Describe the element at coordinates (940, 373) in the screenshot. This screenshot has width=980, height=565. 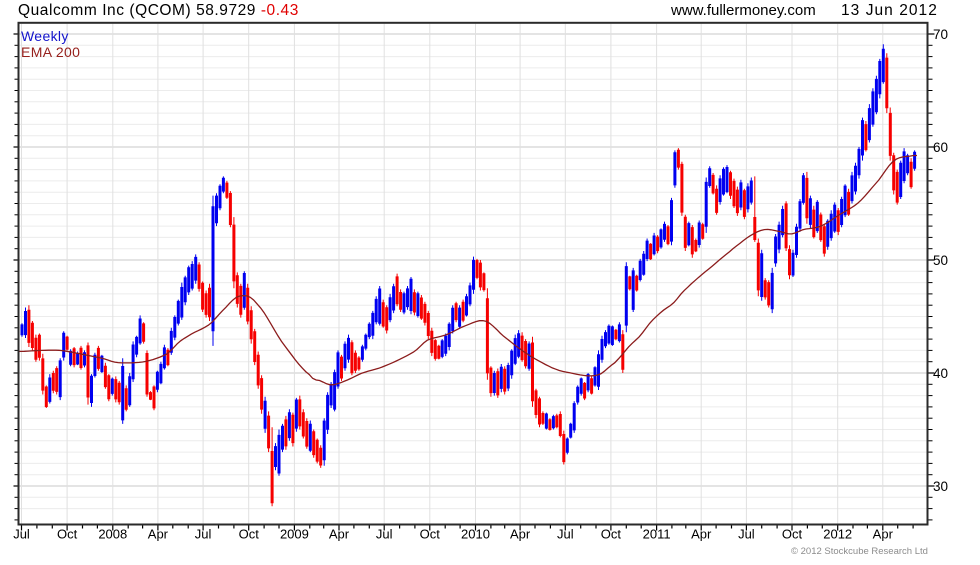
I see `svg-text: 40` at that location.